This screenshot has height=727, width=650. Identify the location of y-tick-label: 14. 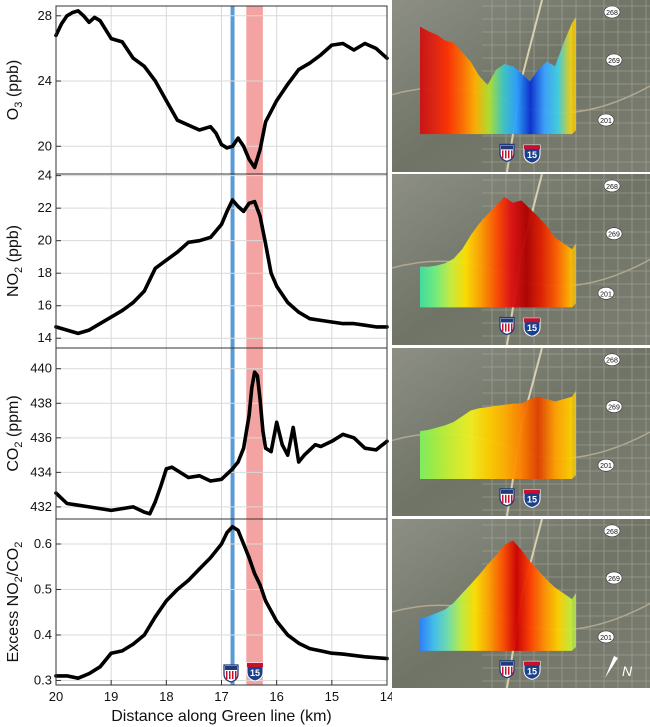
(45, 337).